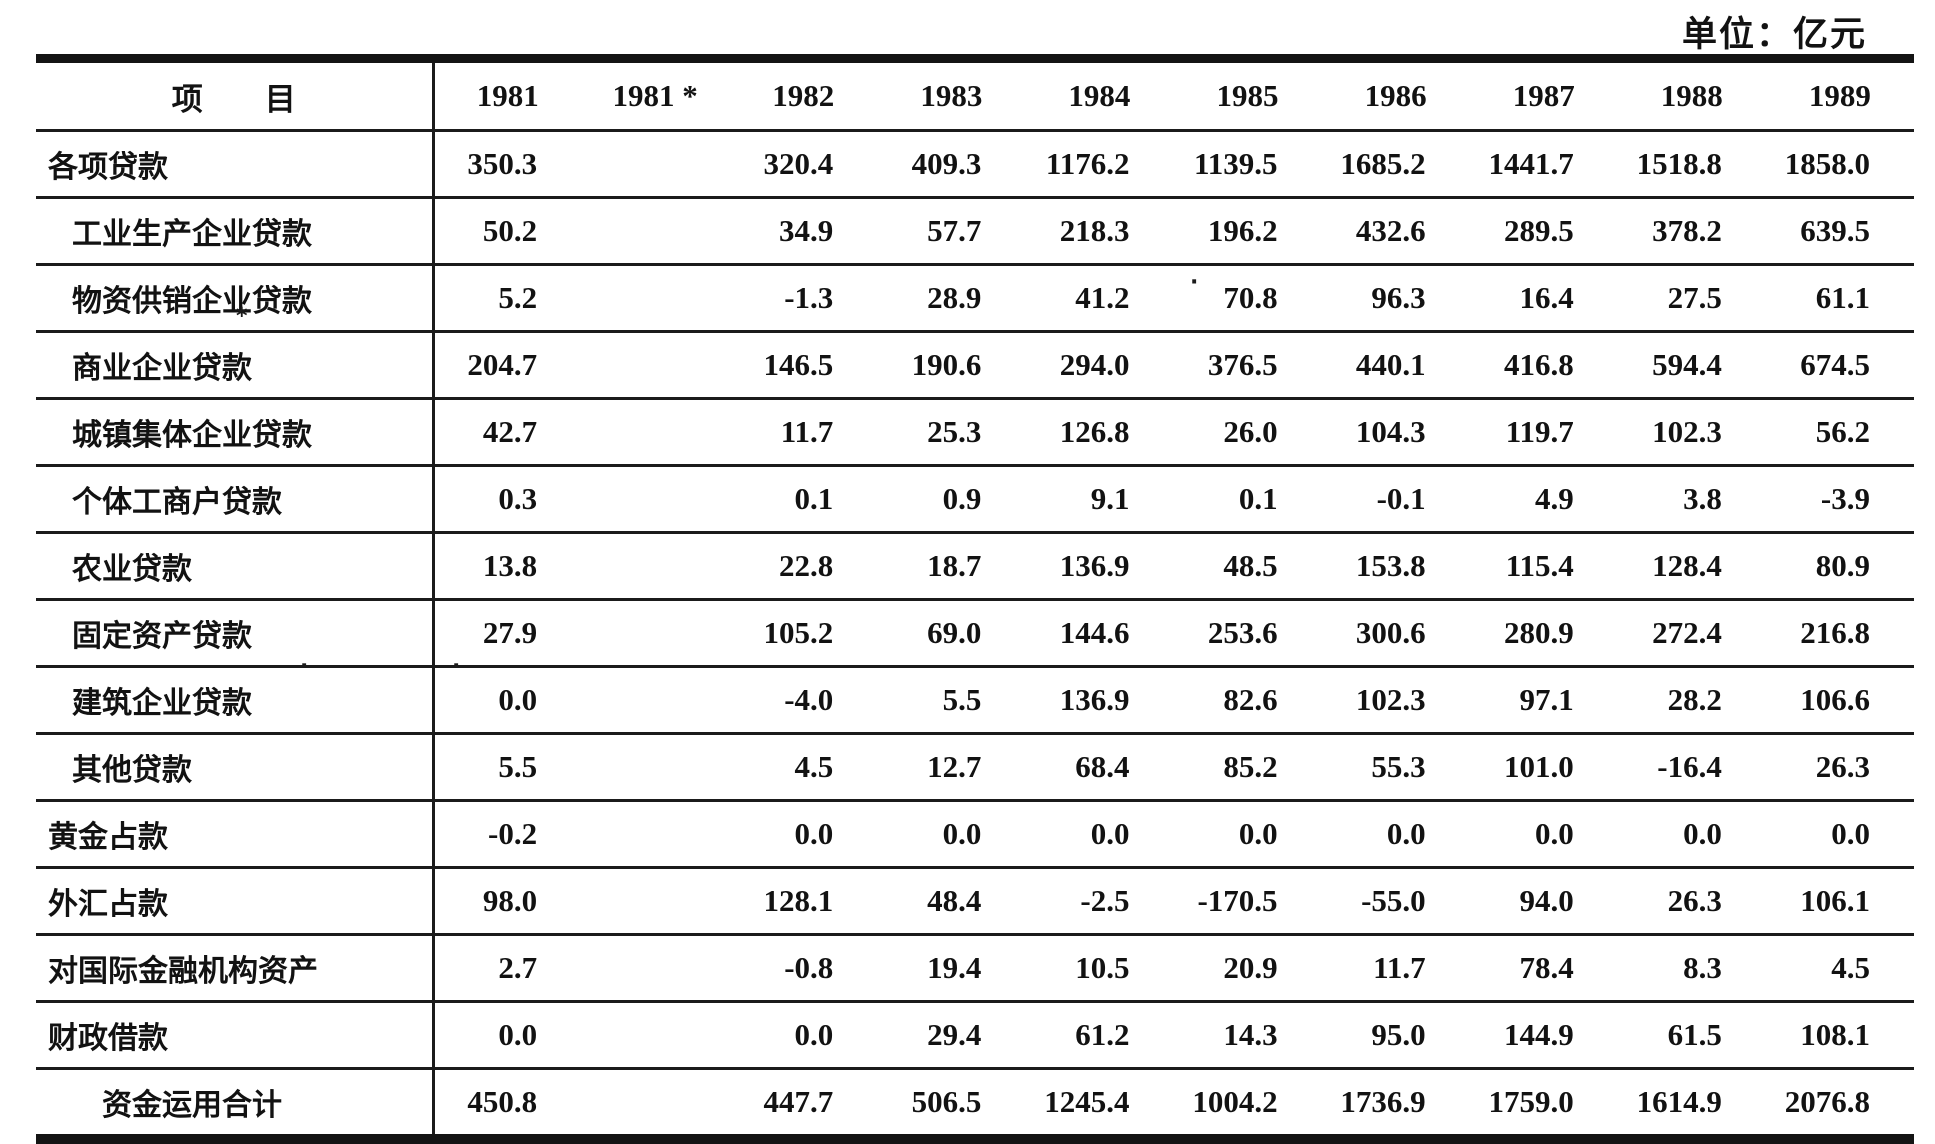  I want to click on value-cell: 2.7, so click(507, 968).